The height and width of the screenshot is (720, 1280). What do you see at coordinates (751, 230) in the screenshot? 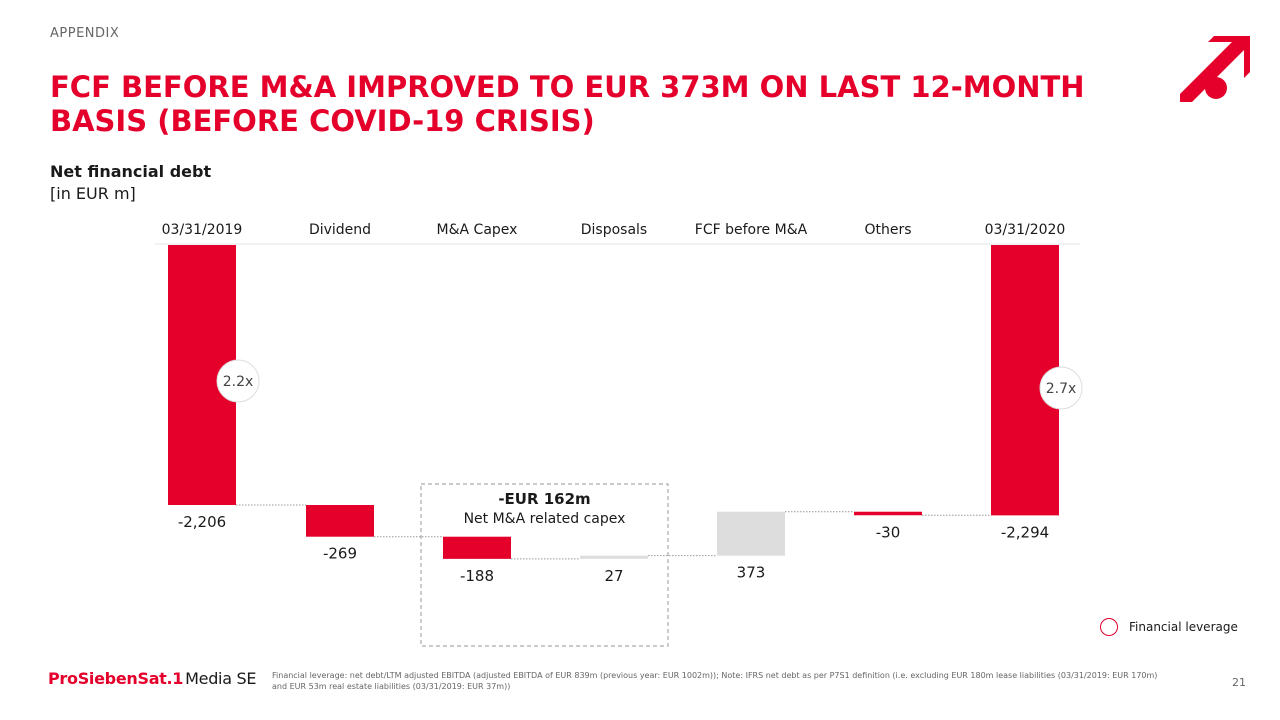
I see `category-label-fcf-before-m-a: FCF before M&A` at bounding box center [751, 230].